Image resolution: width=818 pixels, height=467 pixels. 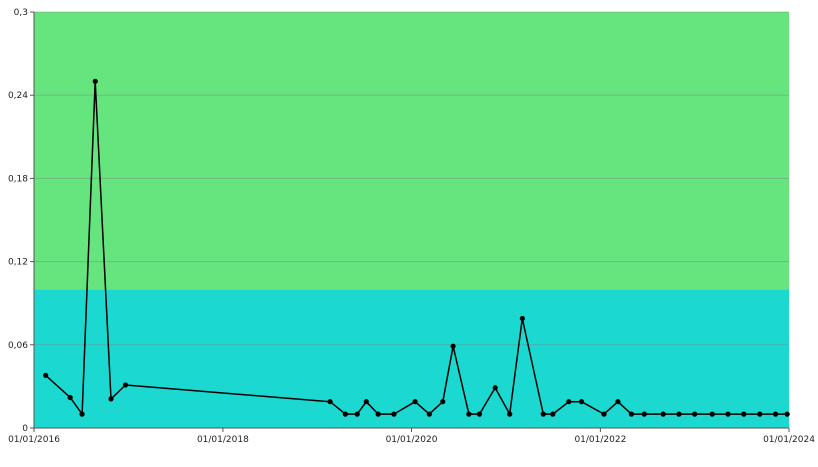 What do you see at coordinates (18, 179) in the screenshot?
I see `y-tick-label: 0,18` at bounding box center [18, 179].